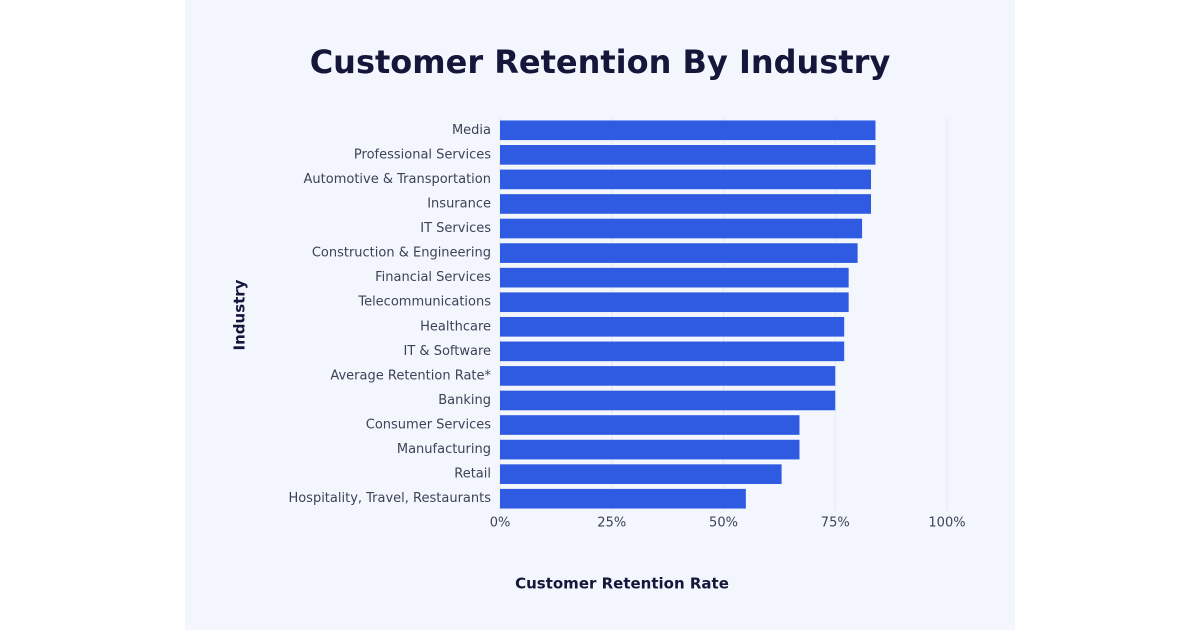  Describe the element at coordinates (500, 523) in the screenshot. I see `x-tick-label: 0%` at that location.